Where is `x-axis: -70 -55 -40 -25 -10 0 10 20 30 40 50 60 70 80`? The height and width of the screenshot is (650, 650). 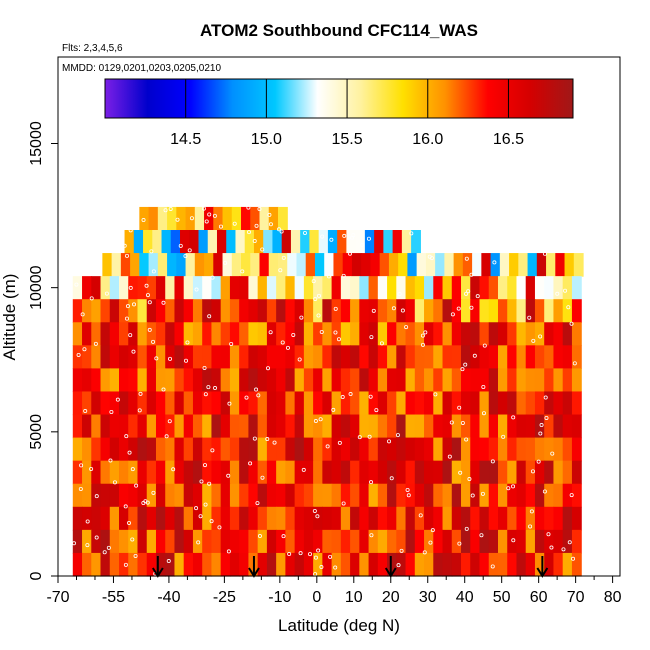 x-axis: -70 -55 -40 -25 -10 0 10 20 30 40 50 60 70 80 is located at coordinates (334, 591).